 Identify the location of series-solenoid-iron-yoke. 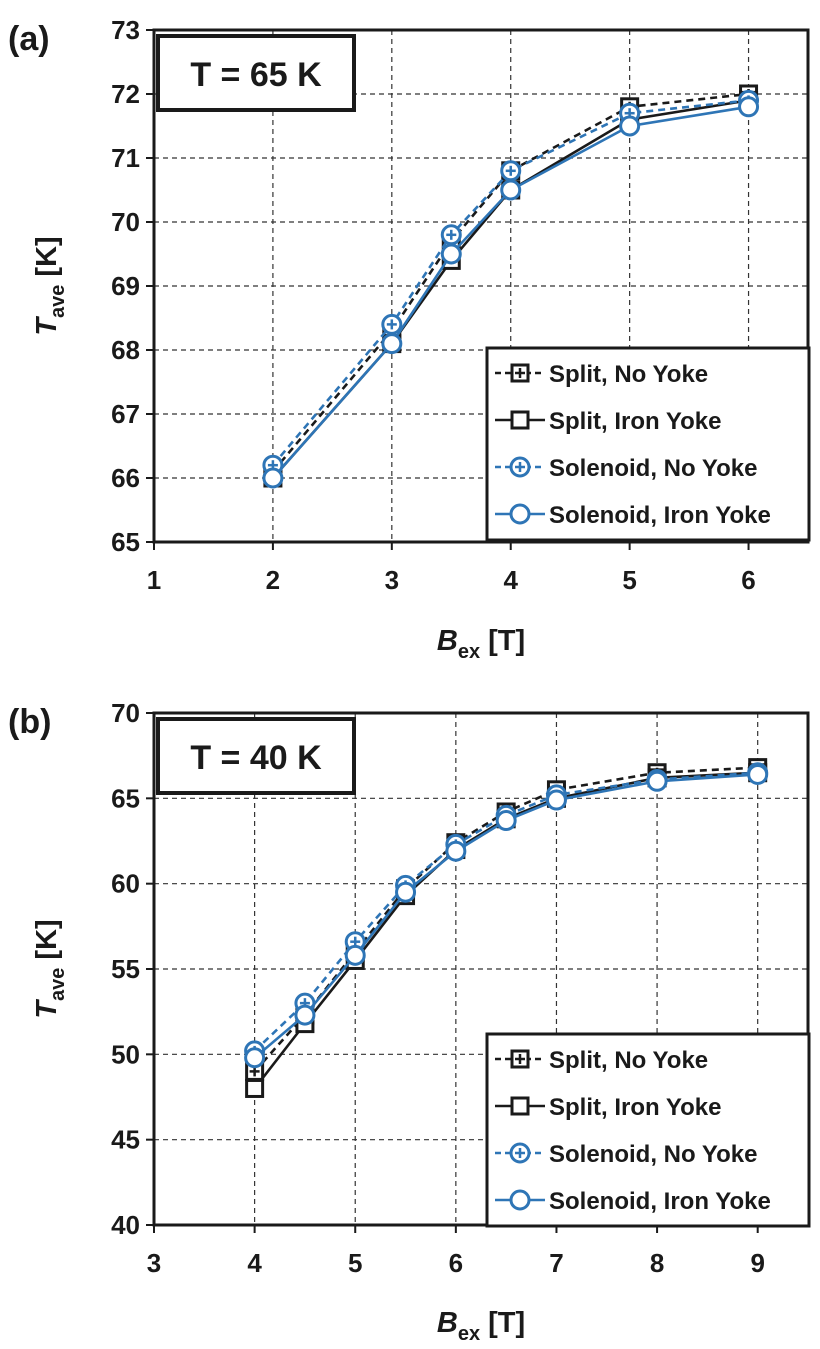
(506, 916).